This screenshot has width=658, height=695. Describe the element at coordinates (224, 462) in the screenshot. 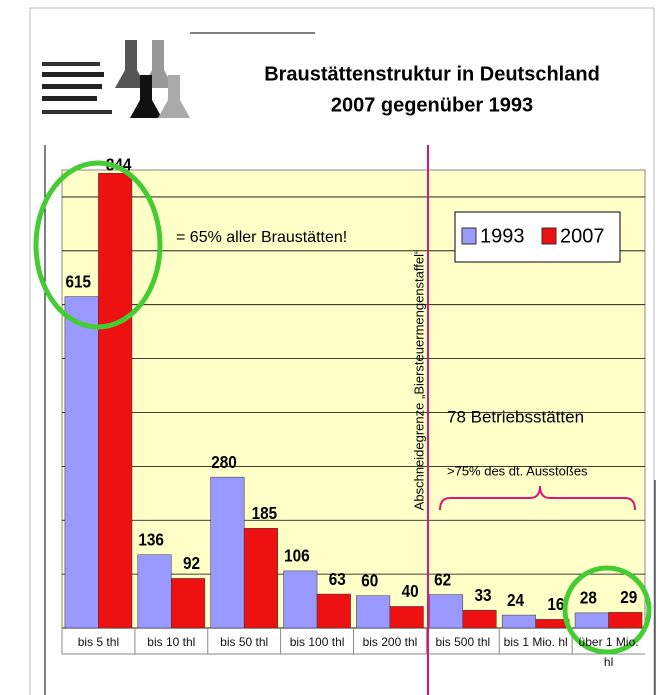

I see `value-label: 280` at that location.